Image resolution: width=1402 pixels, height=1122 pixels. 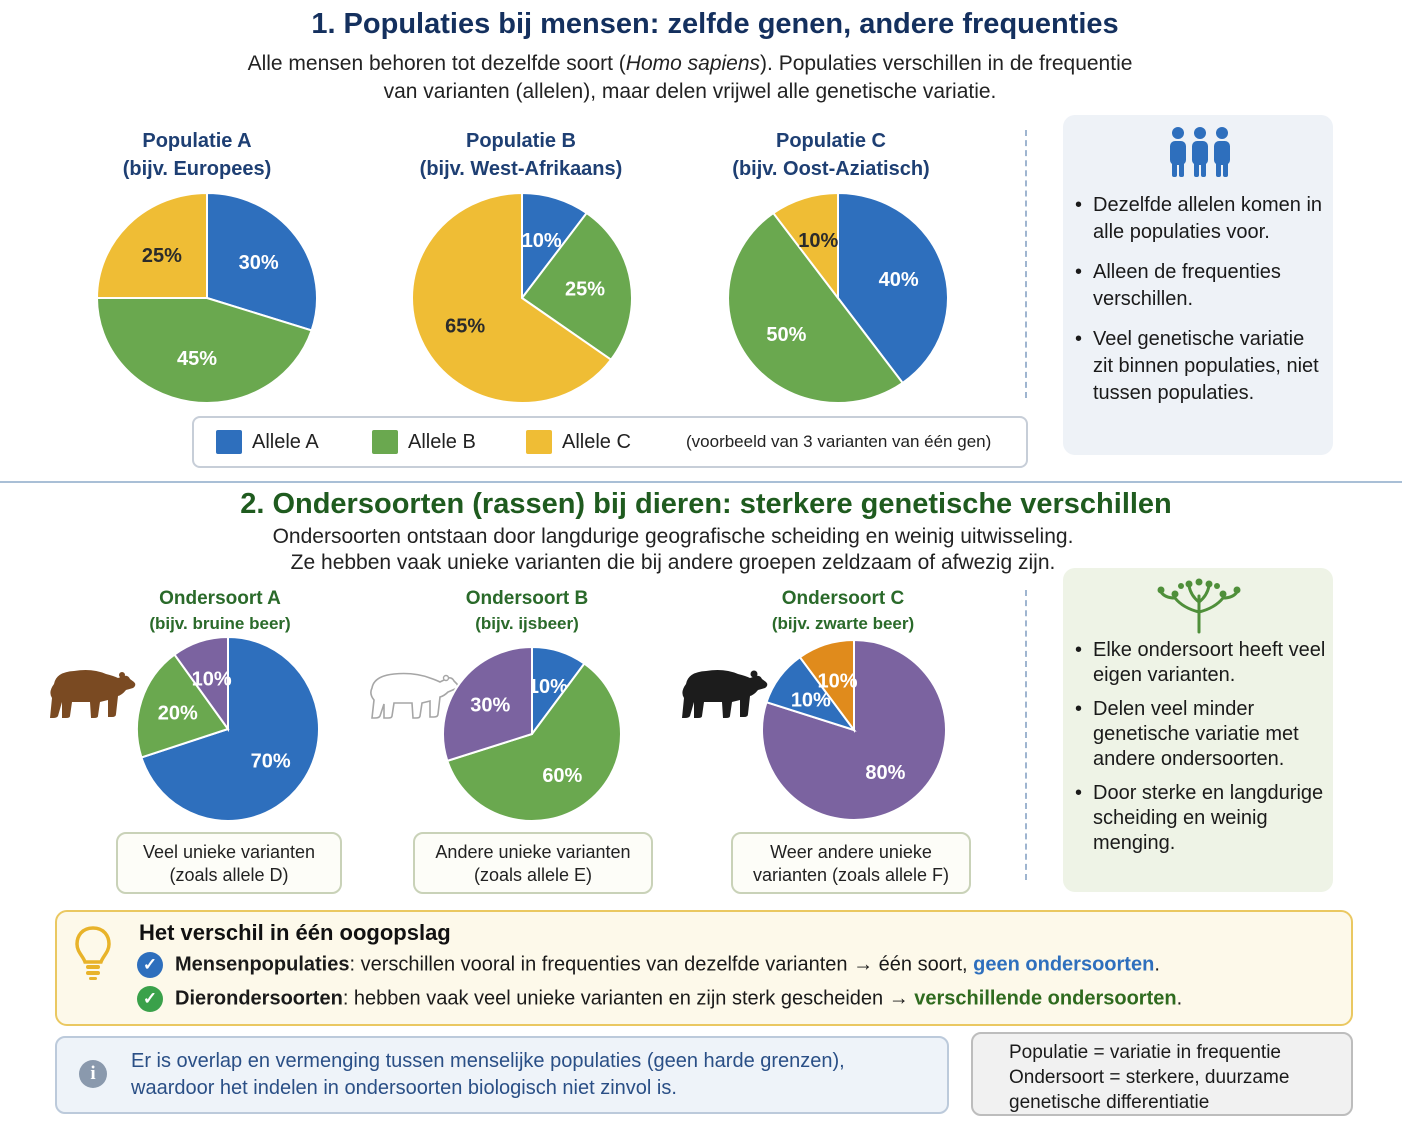 I want to click on pie-slice-label: 60%, so click(x=562, y=776).